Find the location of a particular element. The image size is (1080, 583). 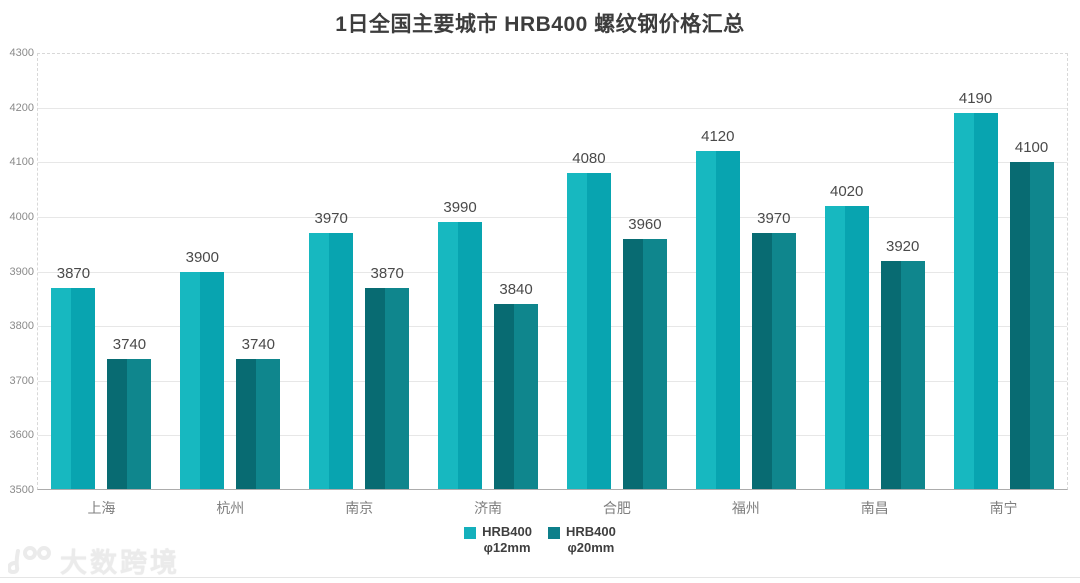

legend: HRB400 φ12mm HRB400 φ20mm is located at coordinates (540, 540).